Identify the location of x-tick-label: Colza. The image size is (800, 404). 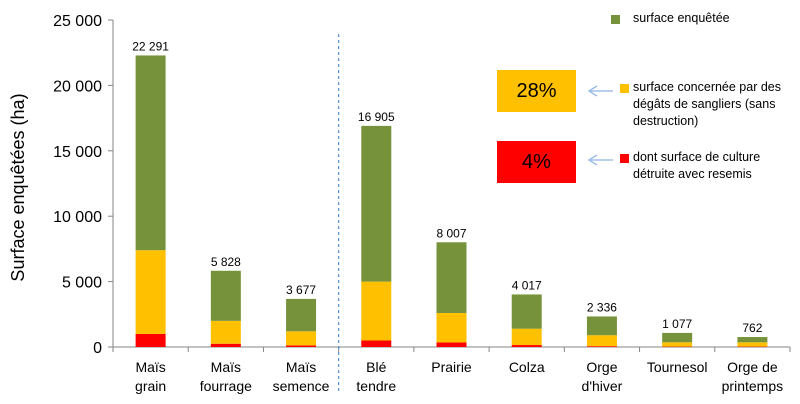
(527, 367).